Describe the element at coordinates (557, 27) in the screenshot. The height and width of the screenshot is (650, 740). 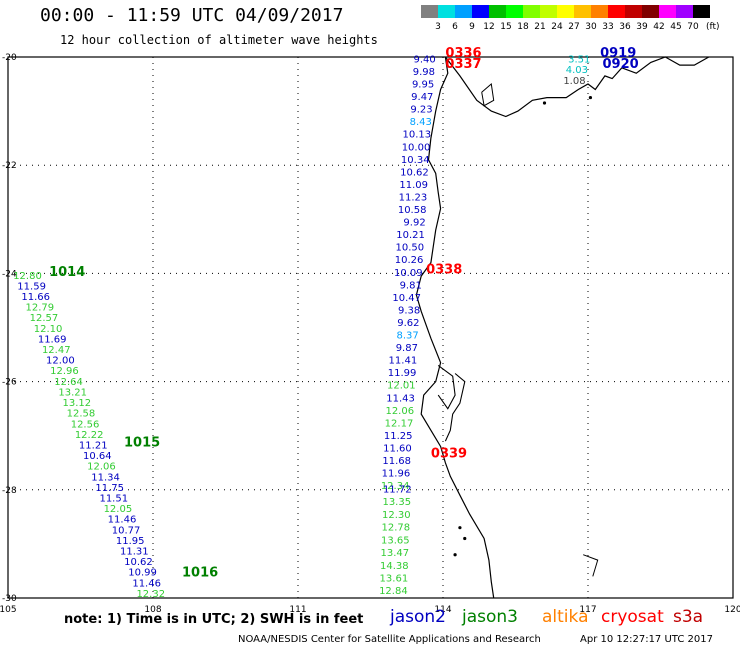
I see `colorbar-label: 24` at that location.